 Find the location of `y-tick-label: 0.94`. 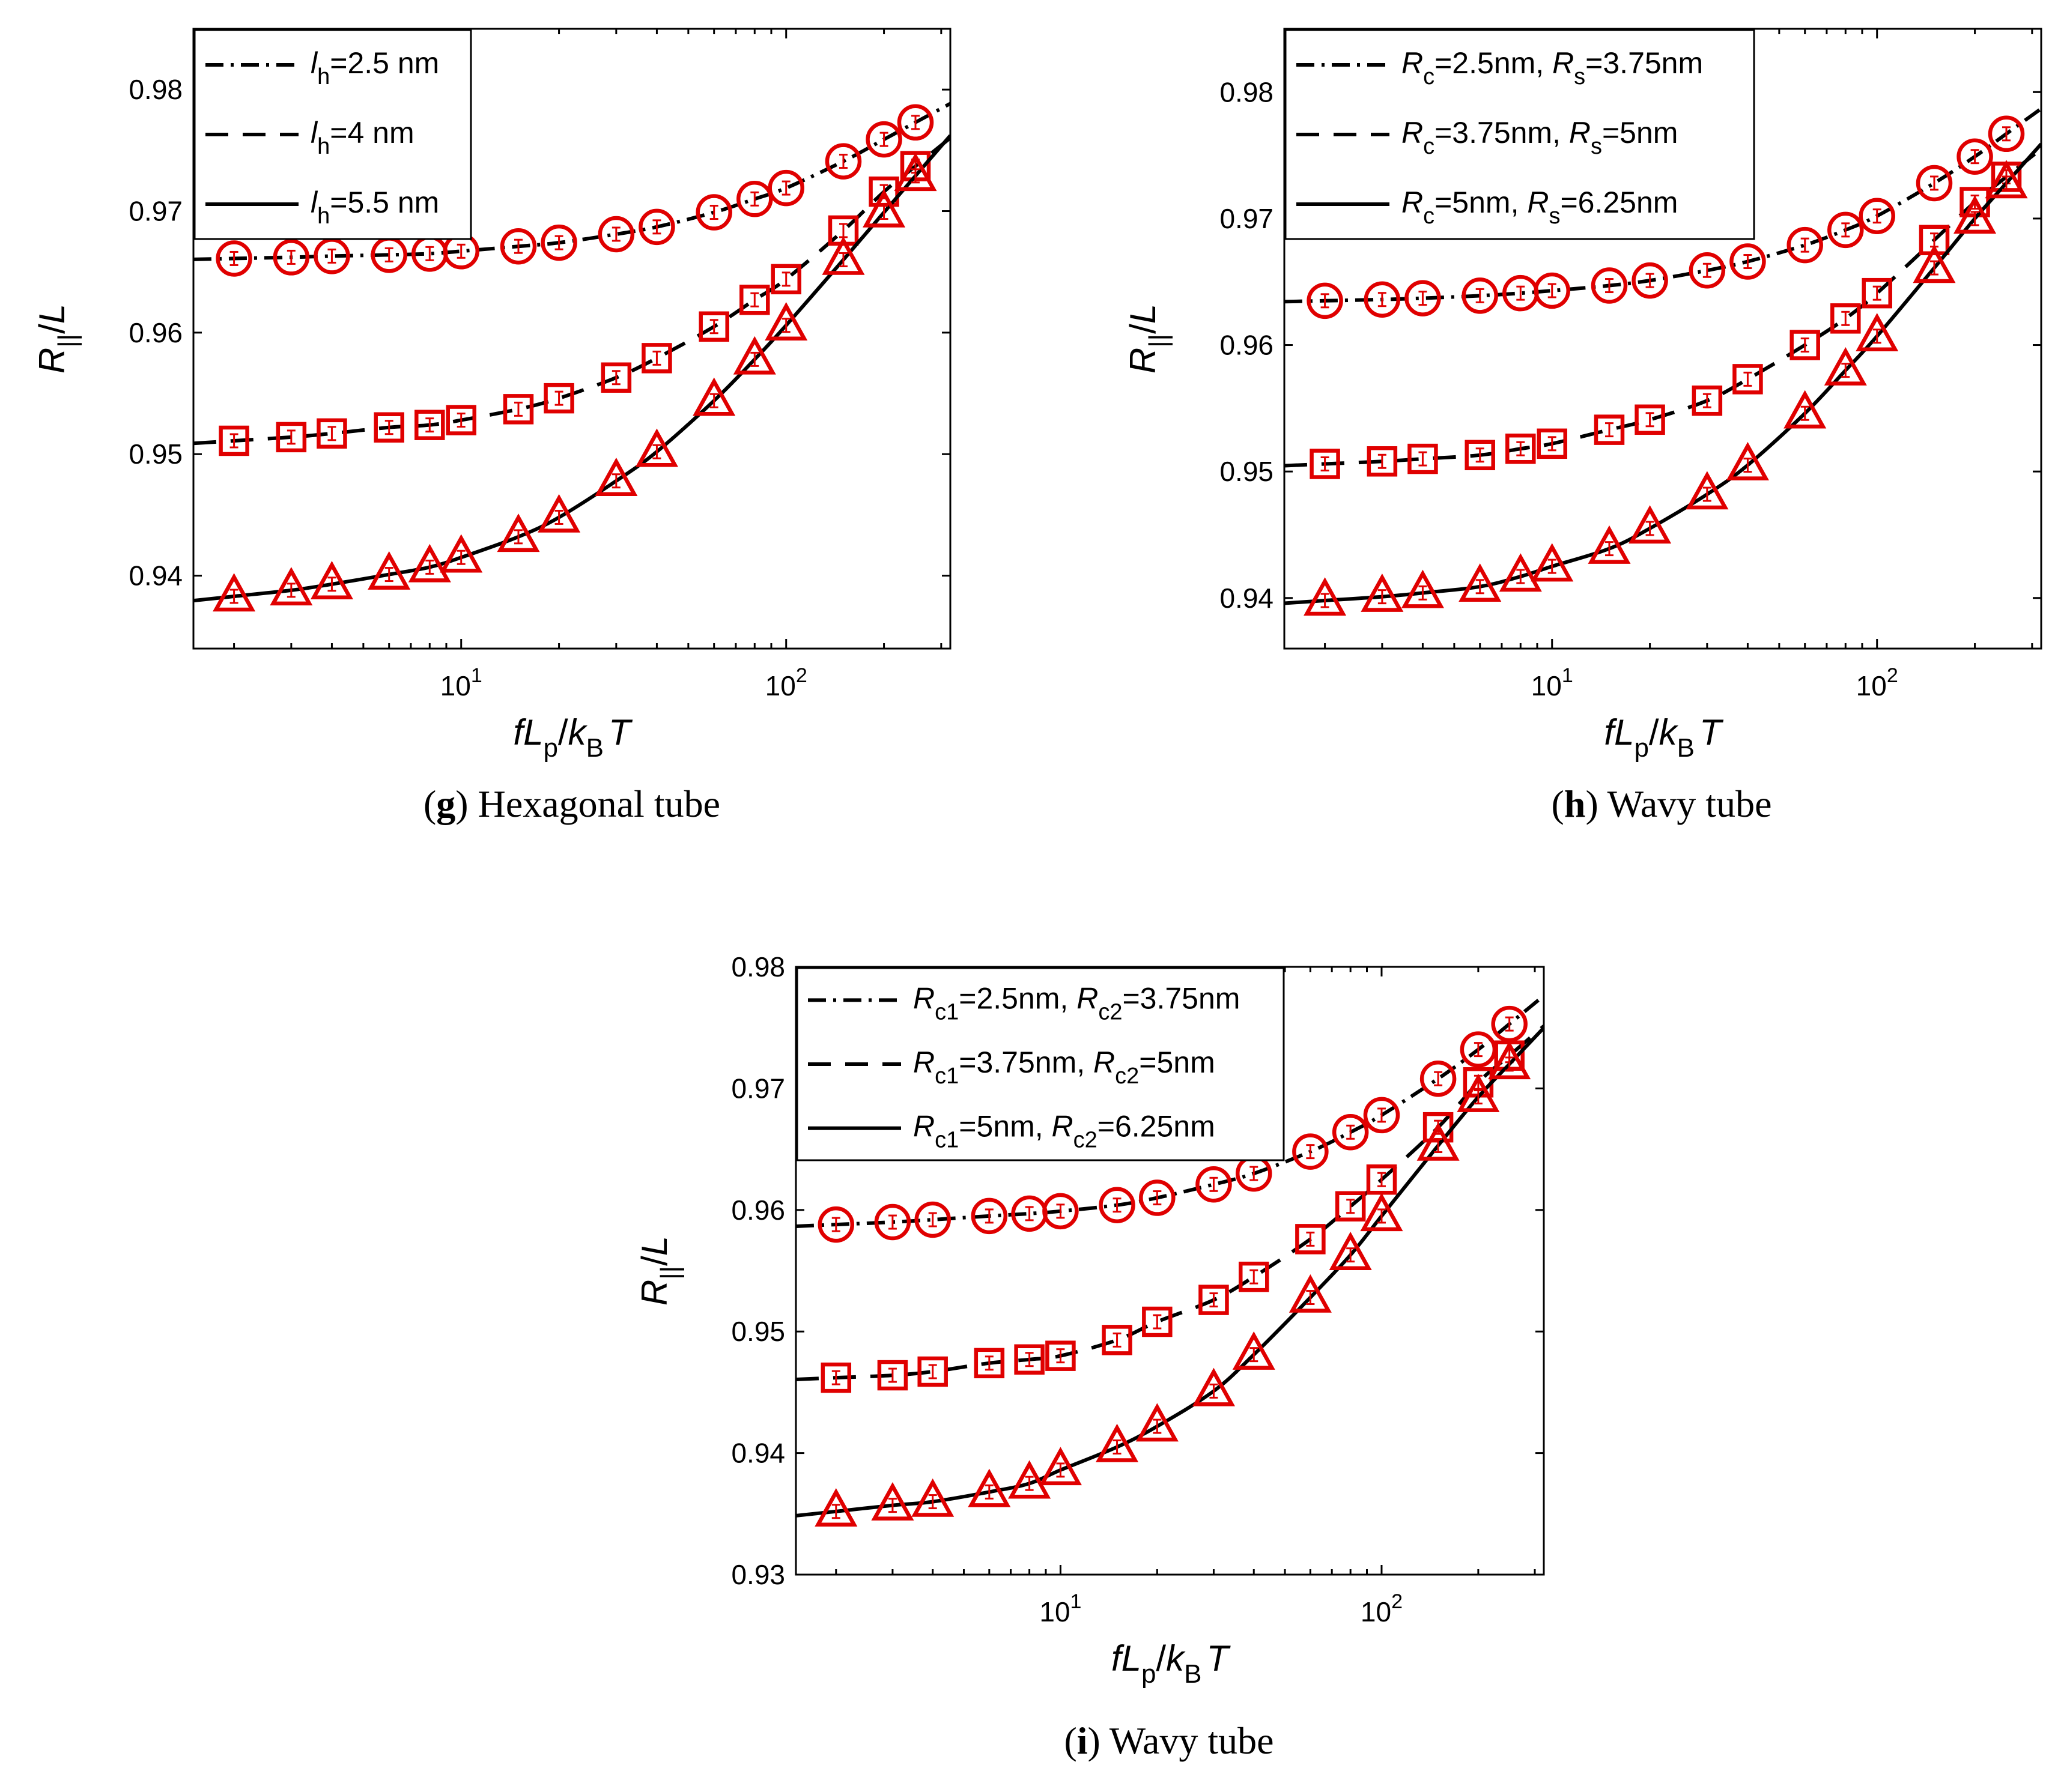

y-tick-label: 0.94 is located at coordinates (758, 1453).